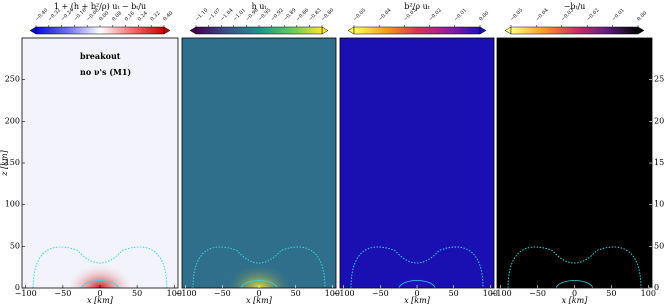  Describe the element at coordinates (259, 6) in the screenshot. I see `colorbar-label: h uₜ` at that location.